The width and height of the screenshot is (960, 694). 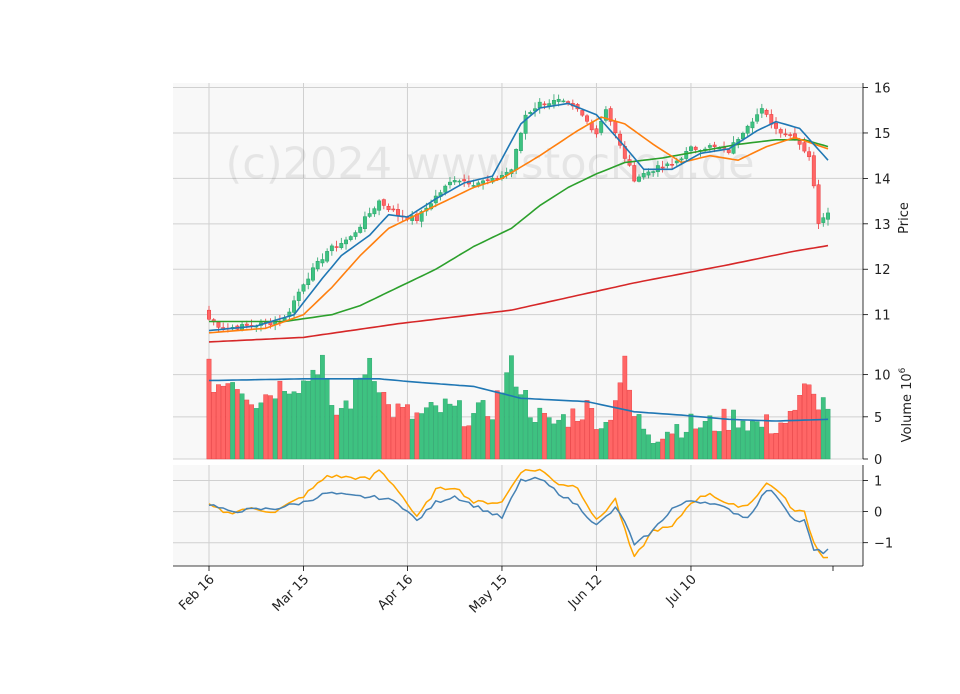 I want to click on x-tick-label: Mar 15, so click(x=291, y=593).